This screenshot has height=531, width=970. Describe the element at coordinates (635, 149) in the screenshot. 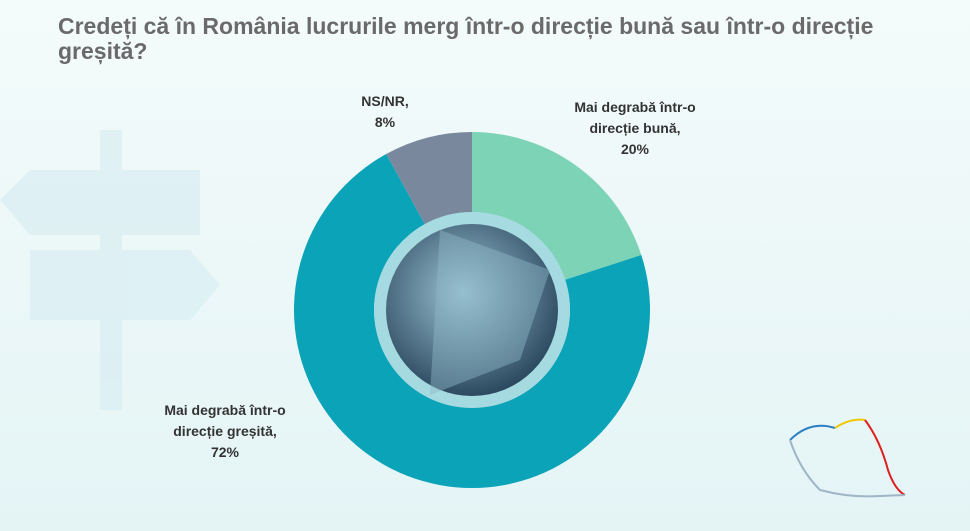

I see `value-label: 20%` at that location.